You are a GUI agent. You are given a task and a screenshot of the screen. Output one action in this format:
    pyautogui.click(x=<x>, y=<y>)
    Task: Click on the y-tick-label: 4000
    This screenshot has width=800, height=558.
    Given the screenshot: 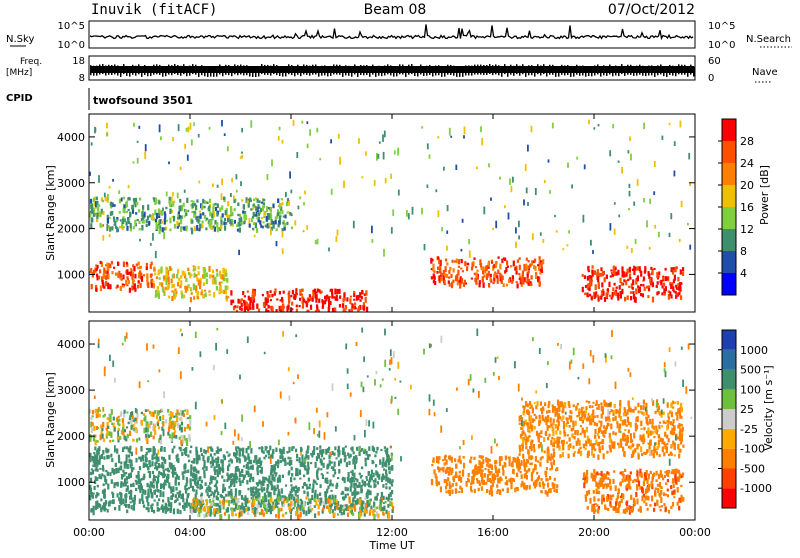 What is the action you would take?
    pyautogui.click(x=71, y=137)
    